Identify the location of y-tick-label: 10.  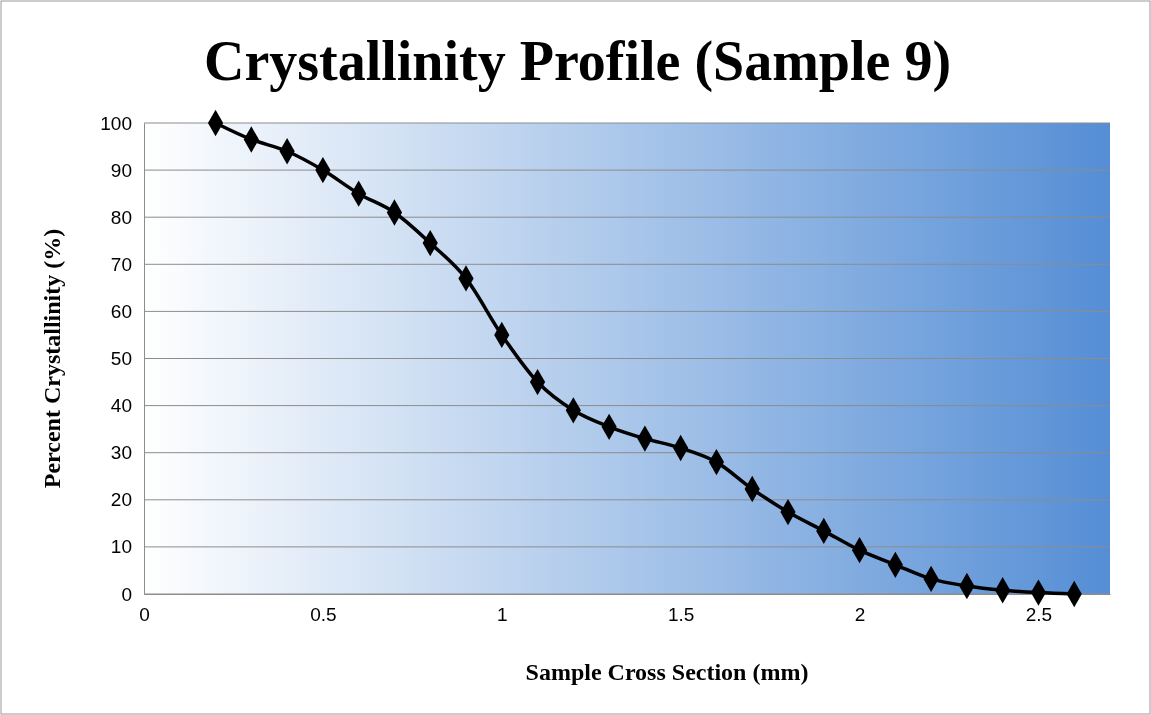
(121, 547).